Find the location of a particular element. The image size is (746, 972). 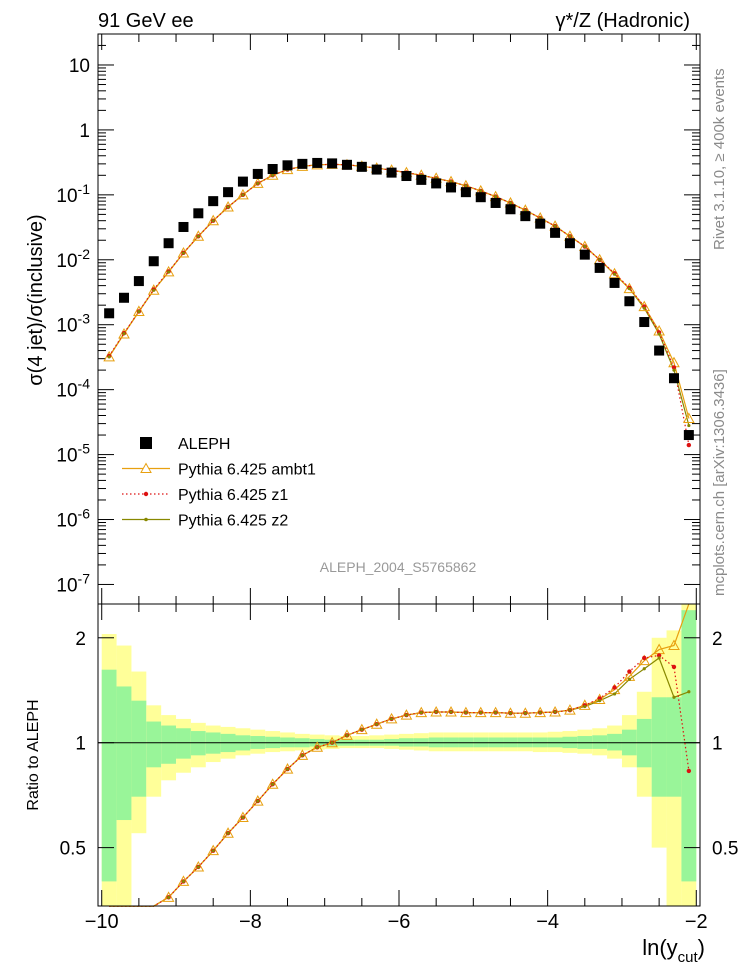

y-tick-label: 10⁻⁶ is located at coordinates (73, 519).